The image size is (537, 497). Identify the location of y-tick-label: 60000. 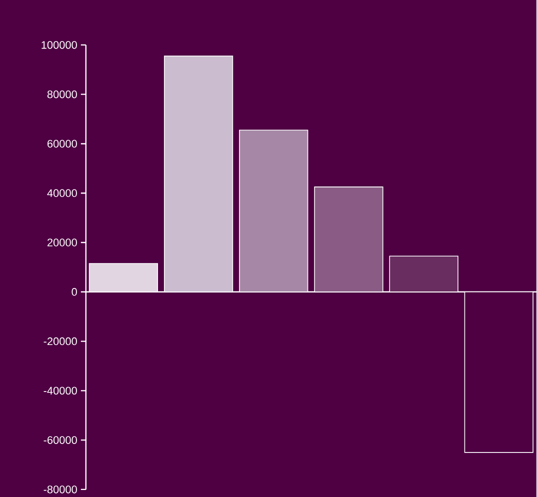
(62, 144).